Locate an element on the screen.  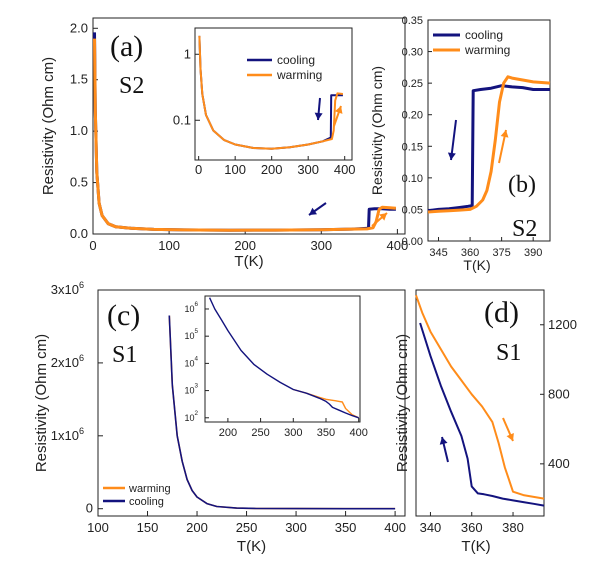
panel-b-legend-label: cooling is located at coordinates (484, 35).